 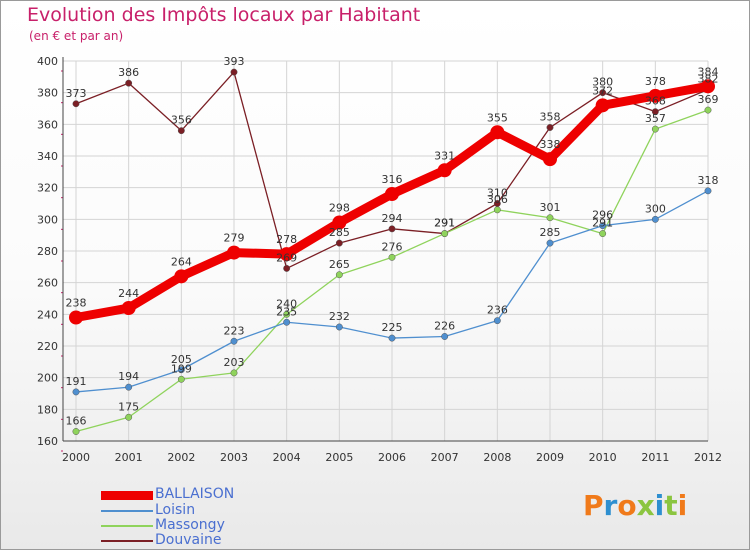 I want to click on x-tick-label: 2010, so click(x=603, y=457).